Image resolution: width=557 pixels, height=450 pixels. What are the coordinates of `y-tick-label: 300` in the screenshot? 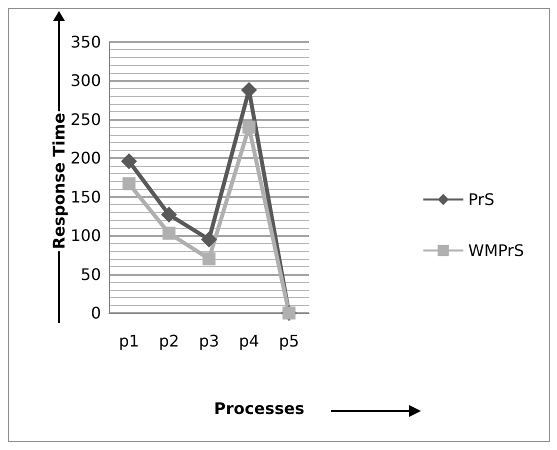 It's located at (85, 80).